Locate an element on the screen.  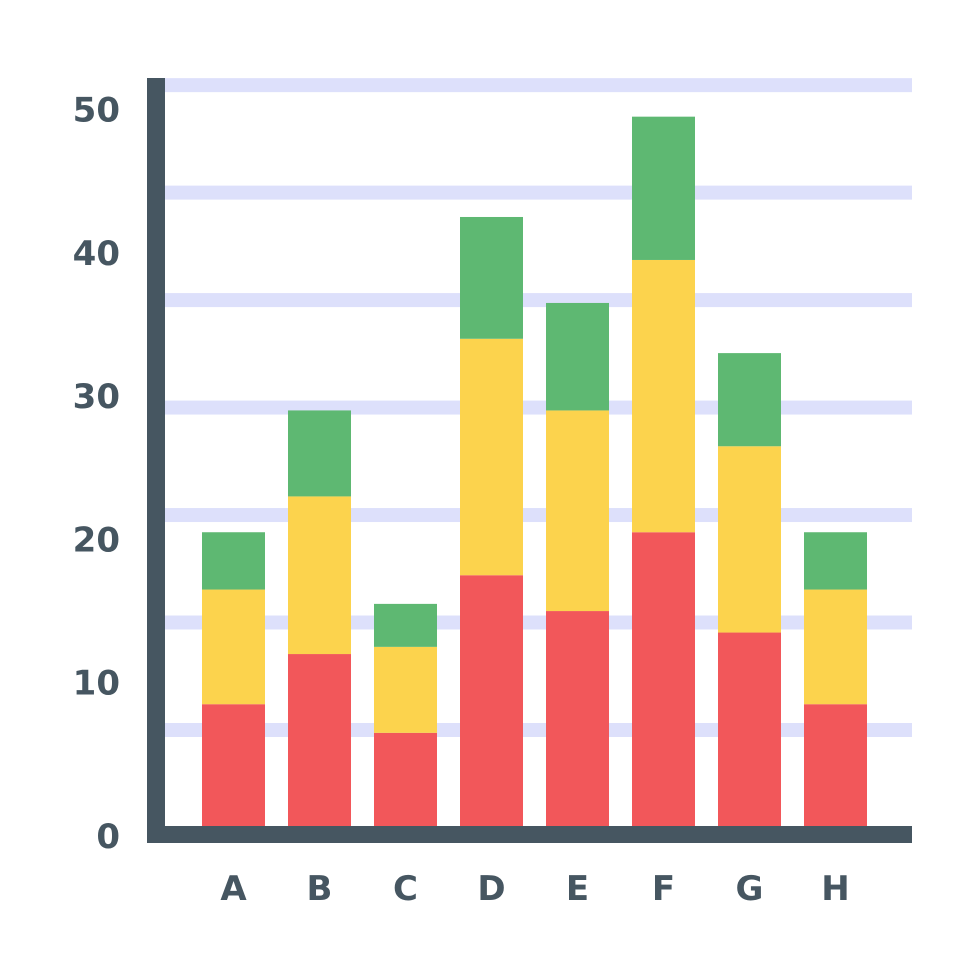
x-tick-label: A is located at coordinates (233, 889).